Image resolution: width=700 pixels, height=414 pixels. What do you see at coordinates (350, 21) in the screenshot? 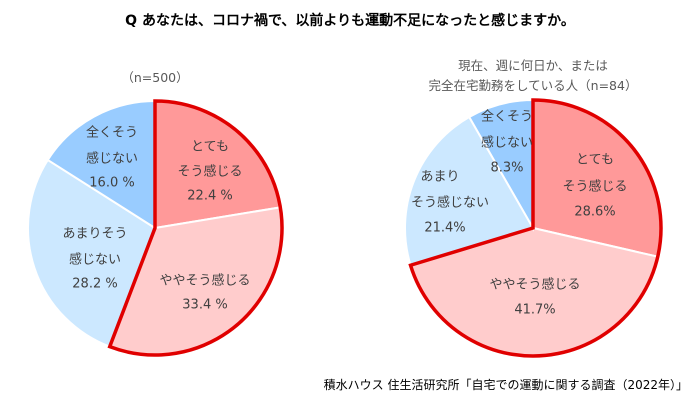
I see `chart-title: Q あなたは、コロナ禍で、以前よりも運動不足になったと感じますか。` at bounding box center [350, 21].